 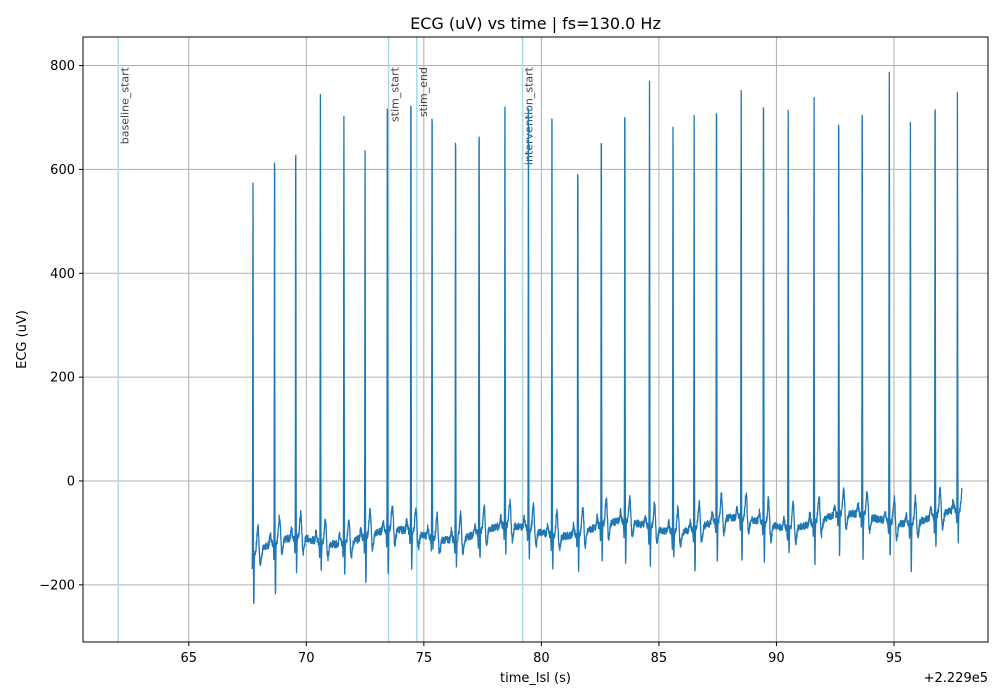 I want to click on y-axis-label: ECG (uV), so click(x=22, y=339).